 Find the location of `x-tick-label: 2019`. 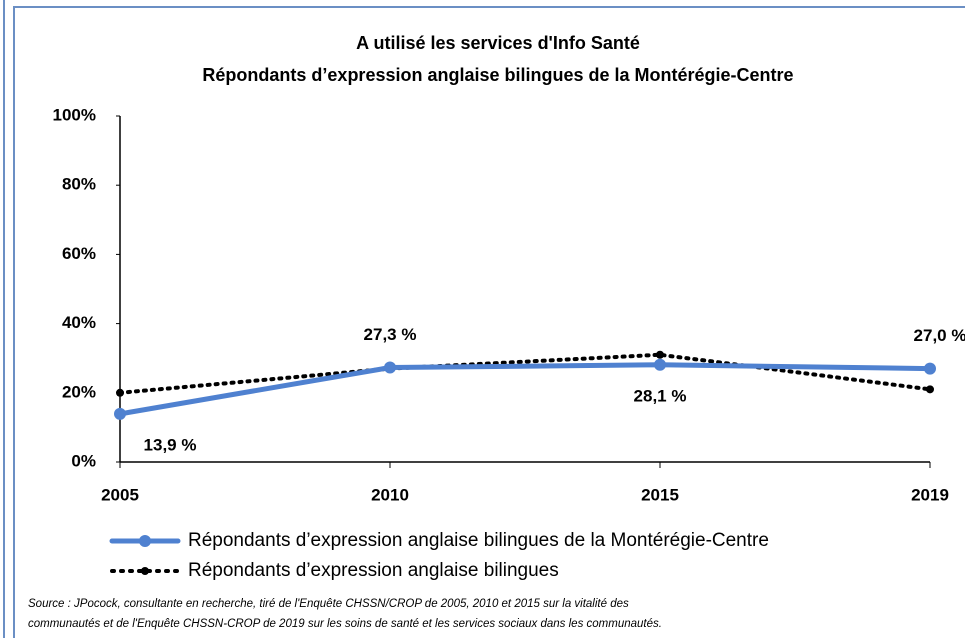

x-tick-label: 2019 is located at coordinates (930, 494).